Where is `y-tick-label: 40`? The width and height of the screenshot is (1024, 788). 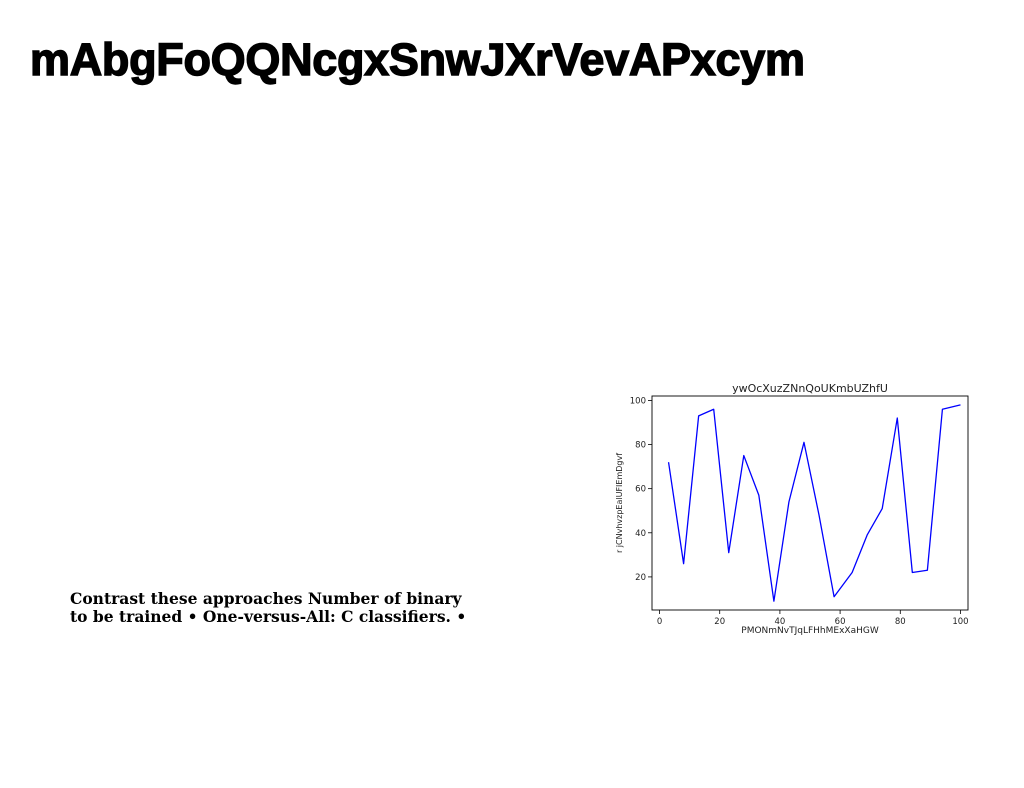 y-tick-label: 40 is located at coordinates (640, 534).